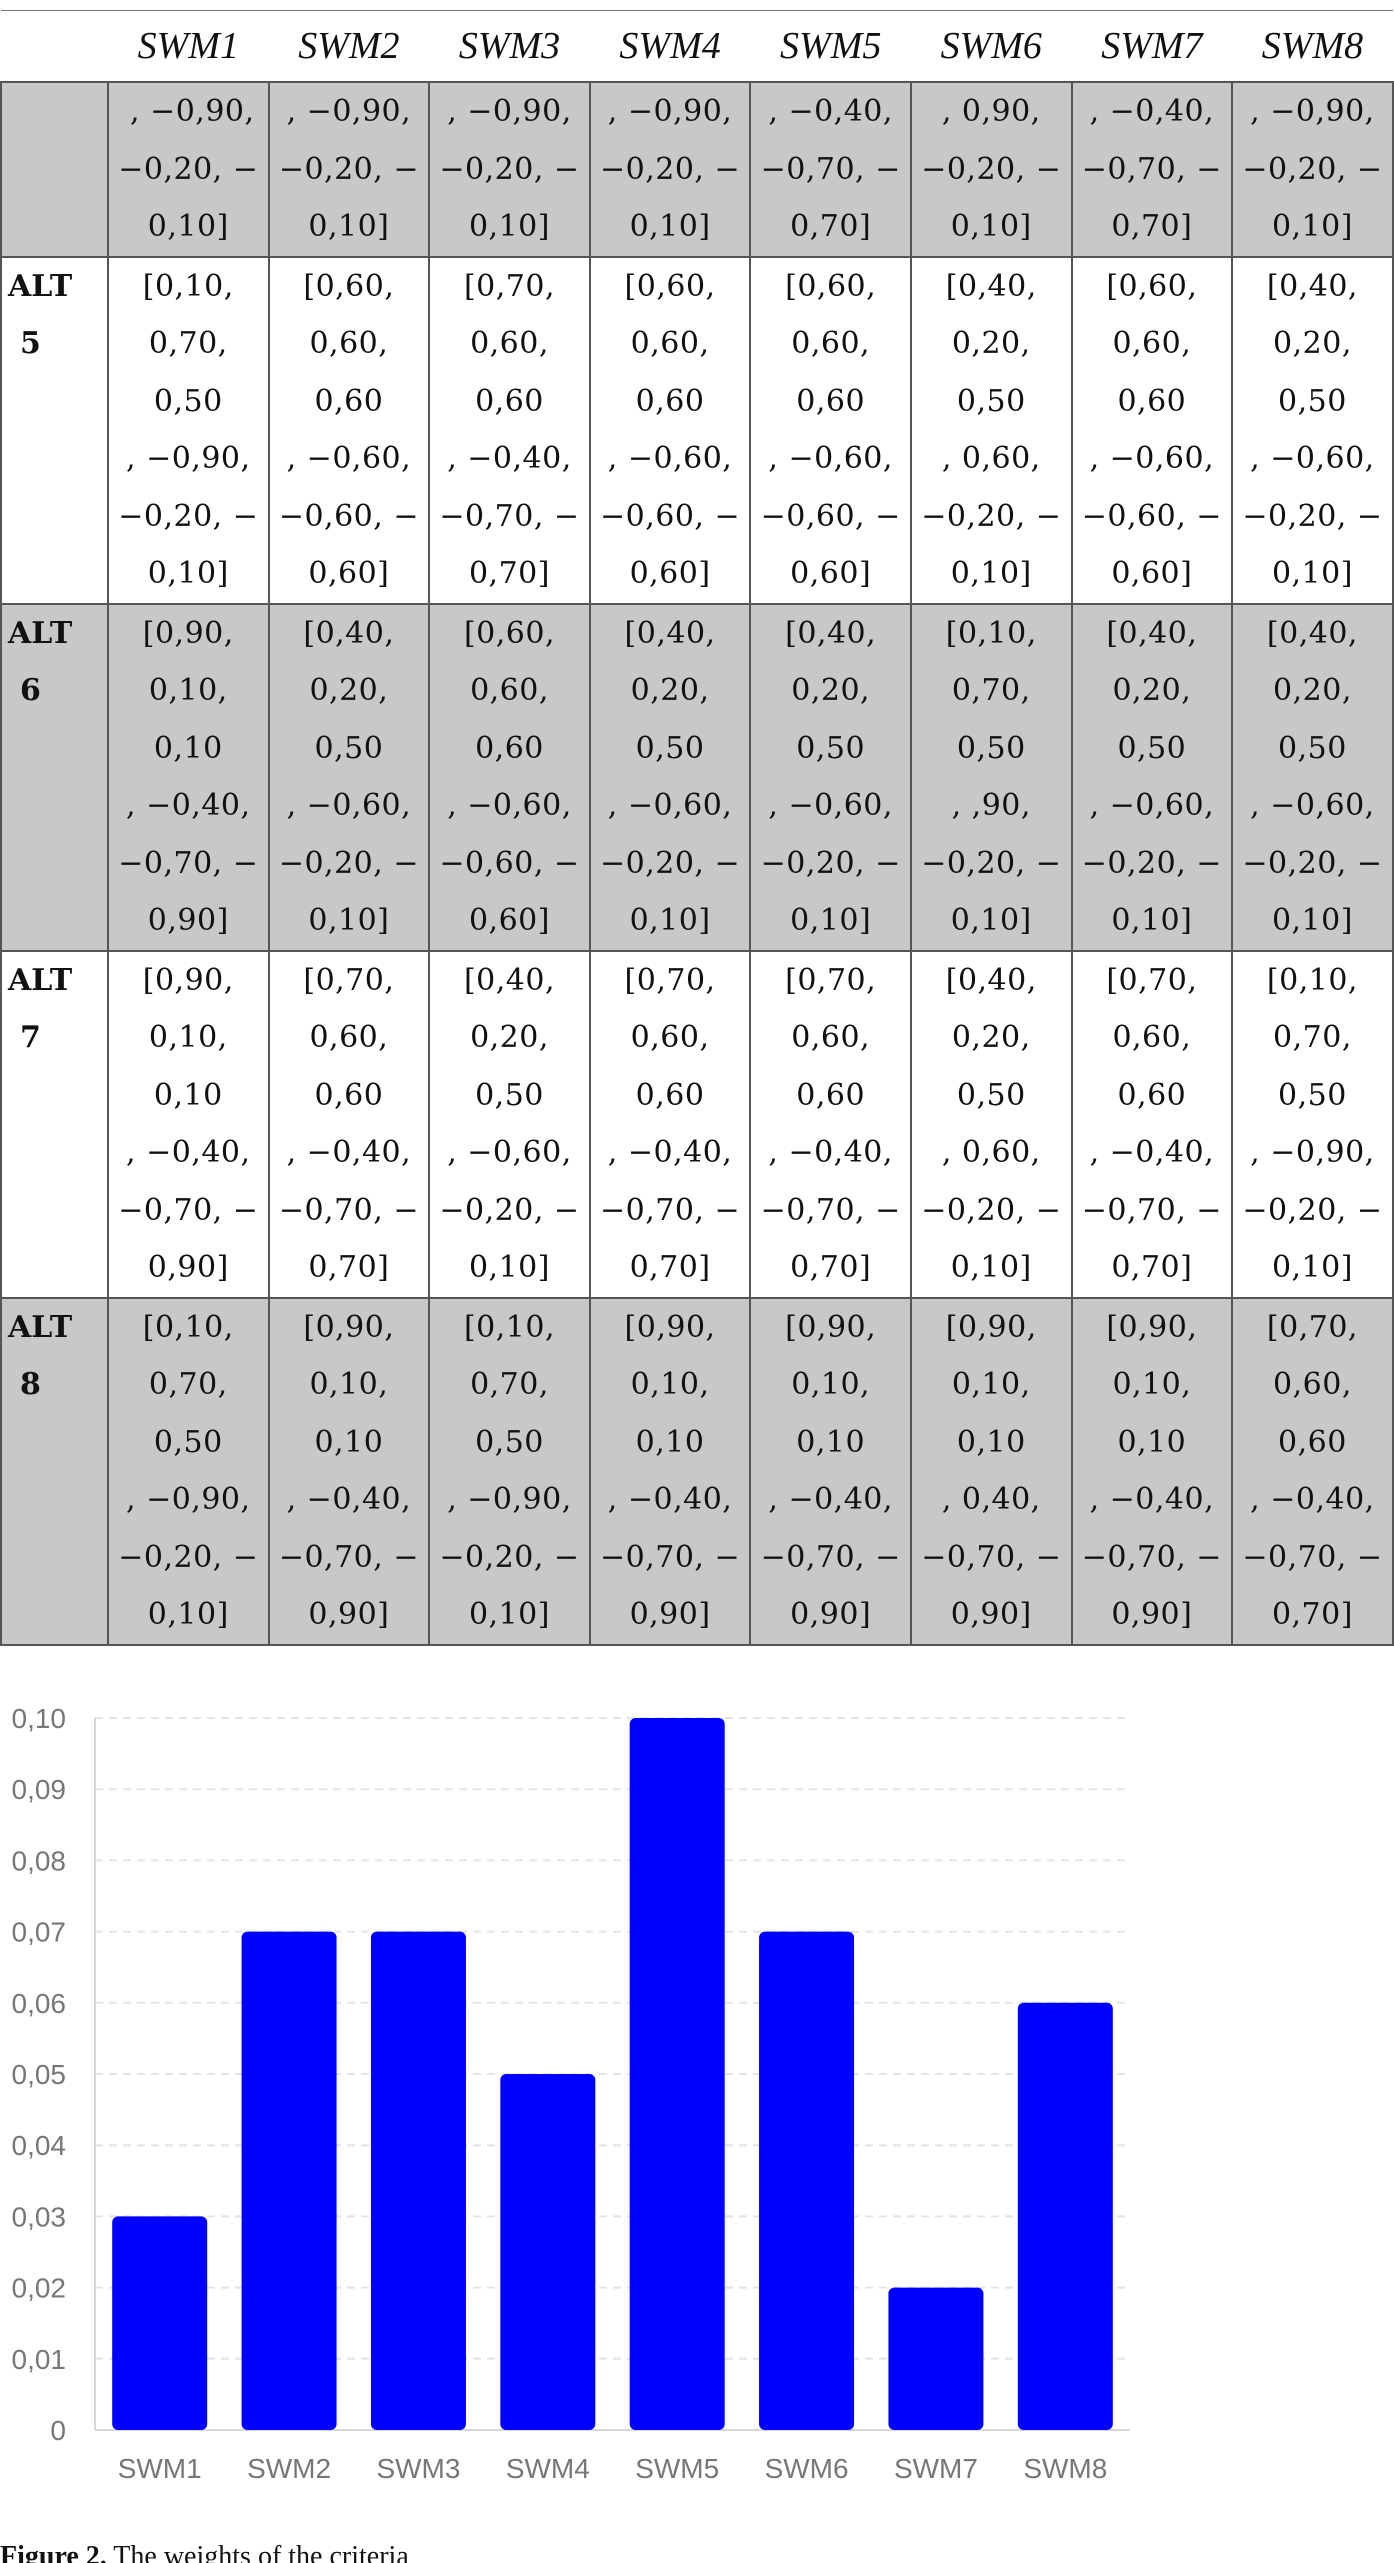 Image resolution: width=1394 pixels, height=2563 pixels. I want to click on row-label-line: ALT, so click(40, 1327).